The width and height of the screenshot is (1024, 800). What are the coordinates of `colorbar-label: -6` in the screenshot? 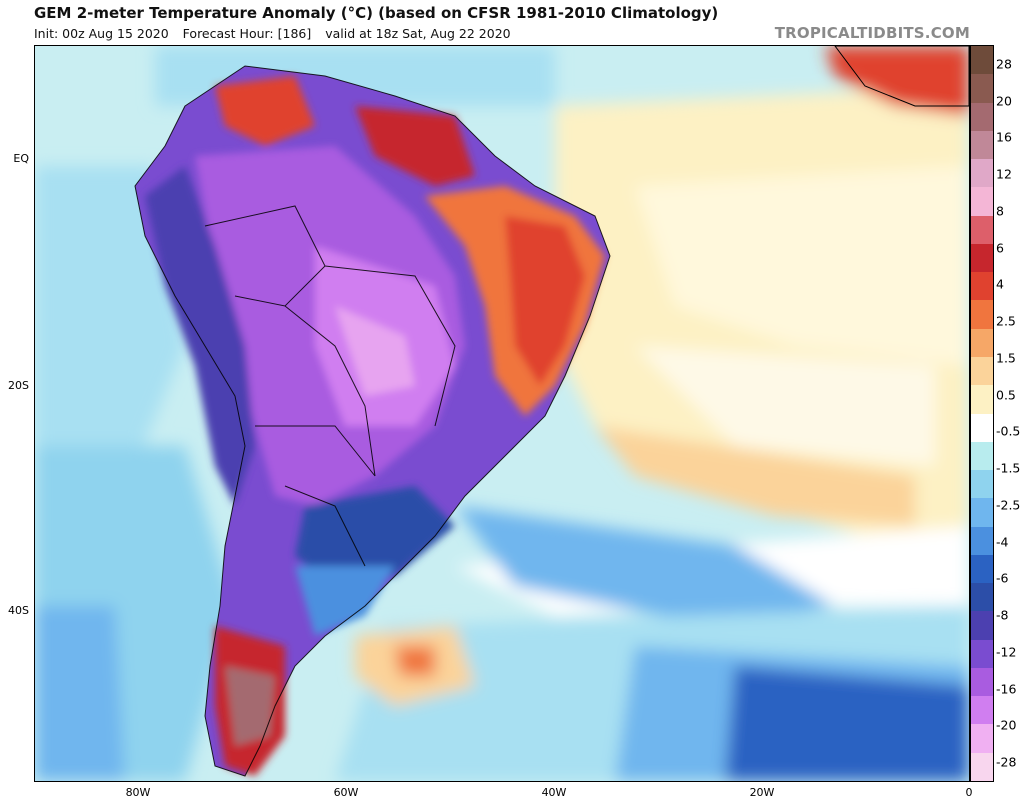 It's located at (1002, 578).